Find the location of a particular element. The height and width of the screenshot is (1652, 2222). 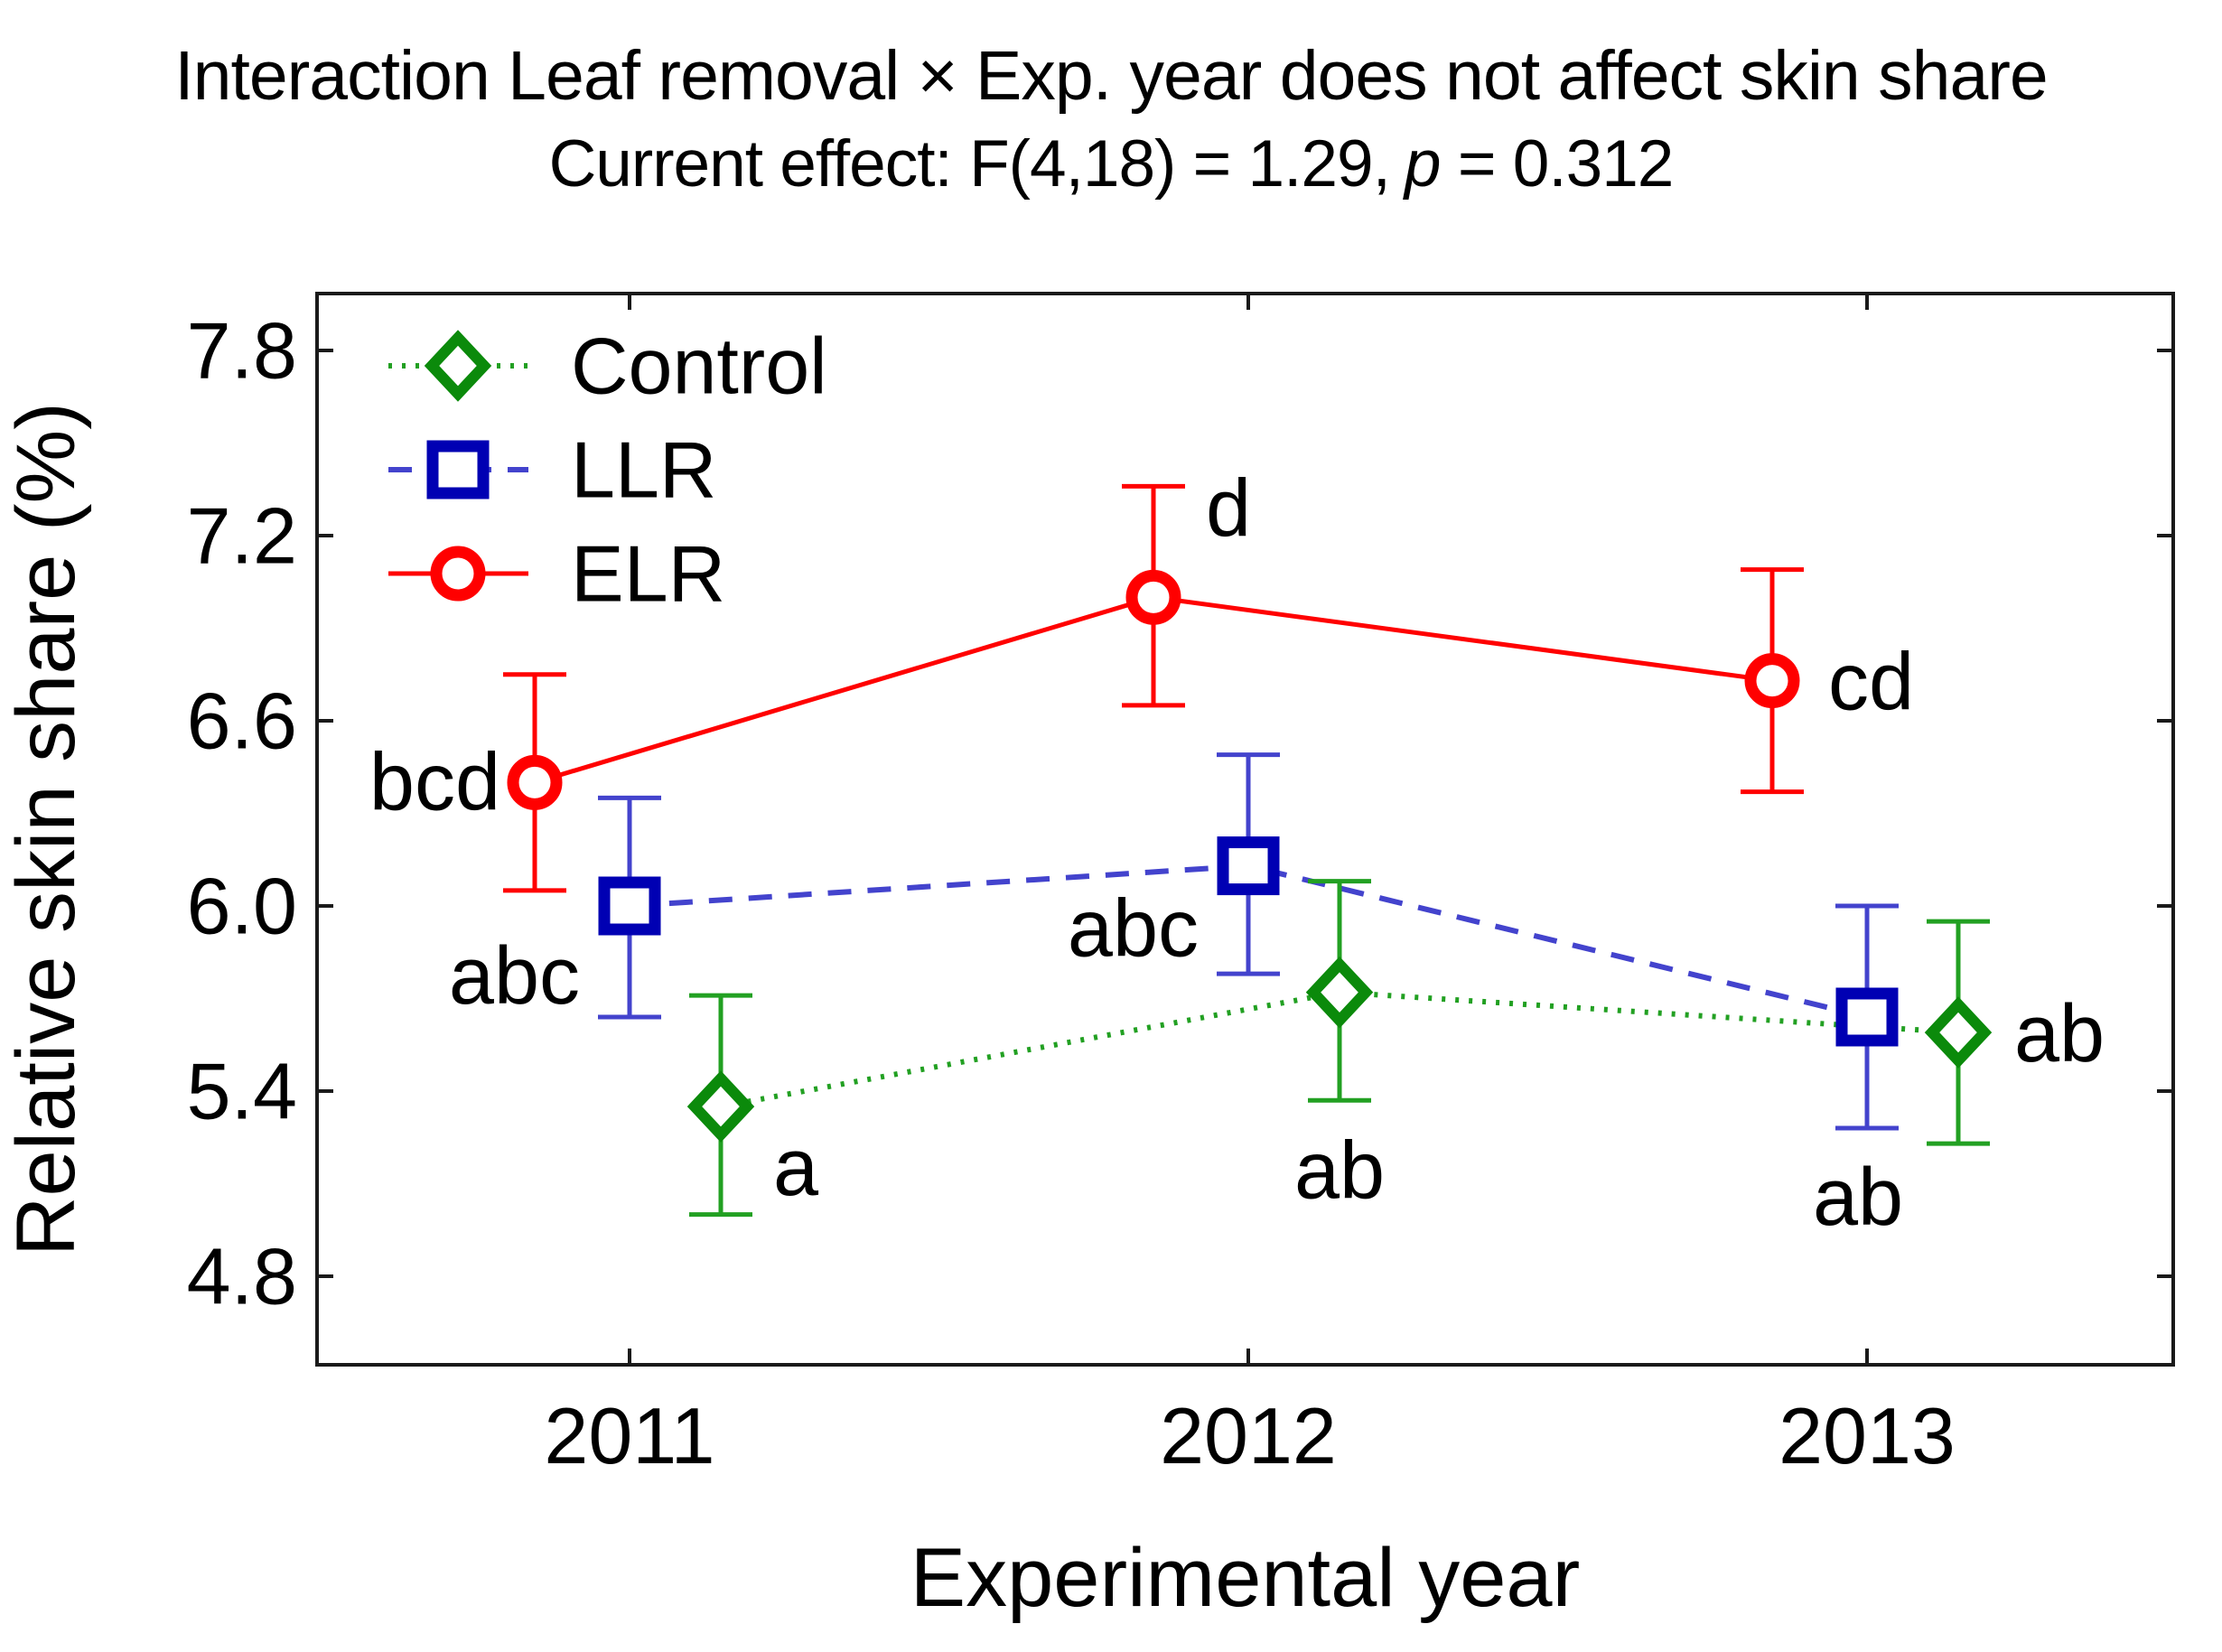

subtitle-p-value: = 0.312 is located at coordinates (1557, 164).